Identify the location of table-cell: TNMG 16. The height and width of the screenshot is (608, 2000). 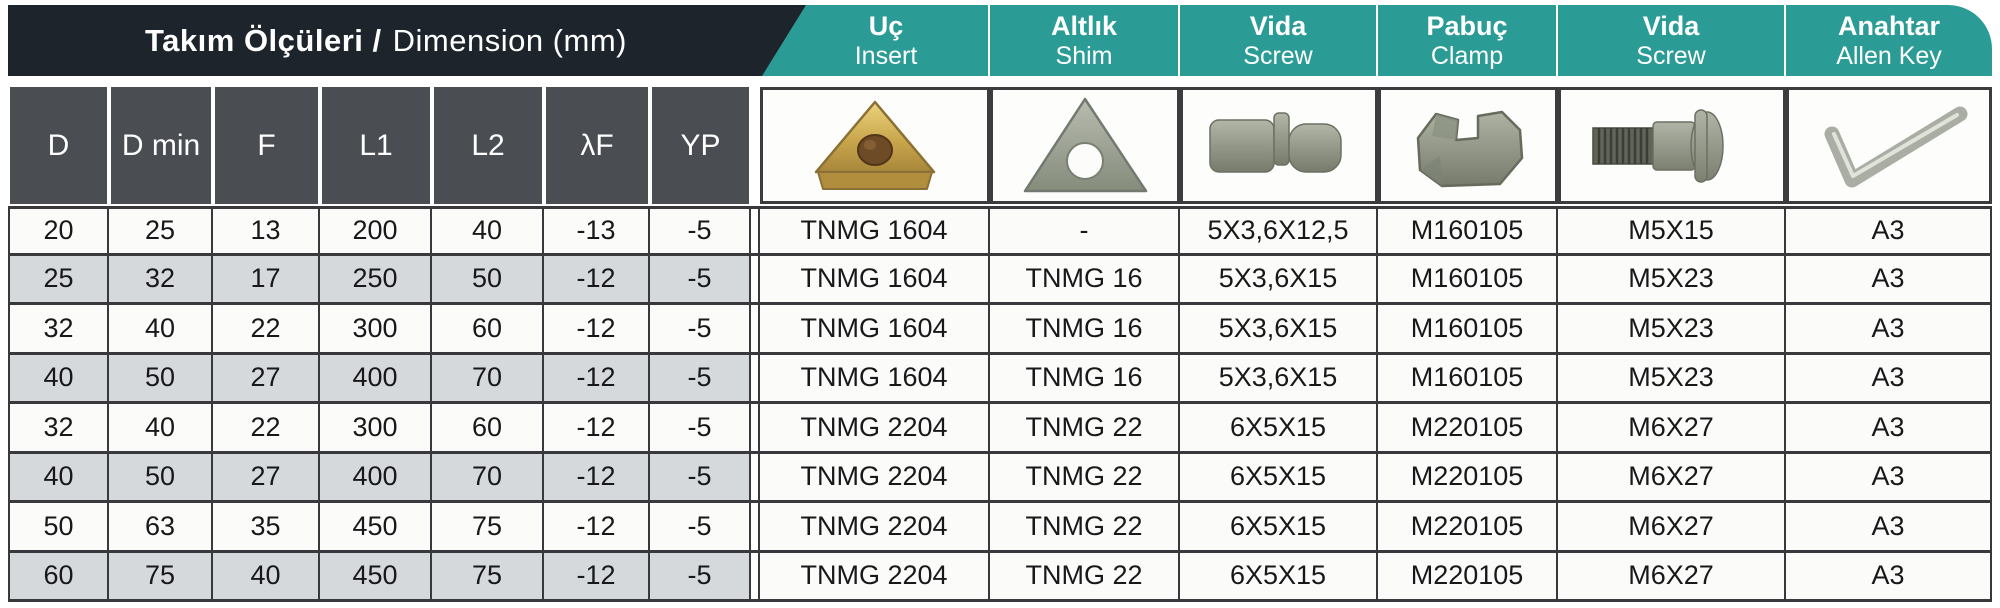
(1085, 280).